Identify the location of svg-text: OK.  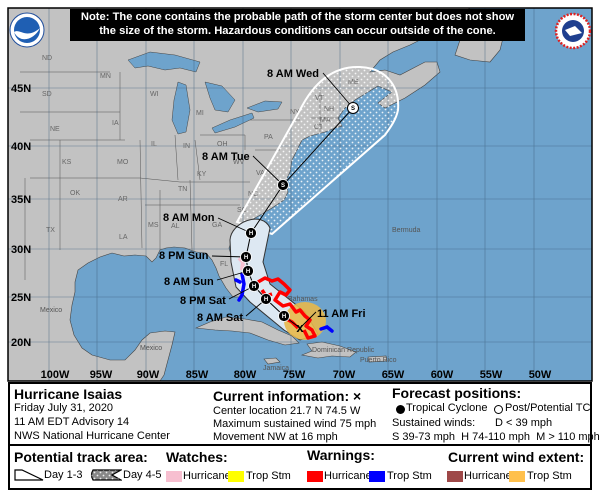
(75, 193).